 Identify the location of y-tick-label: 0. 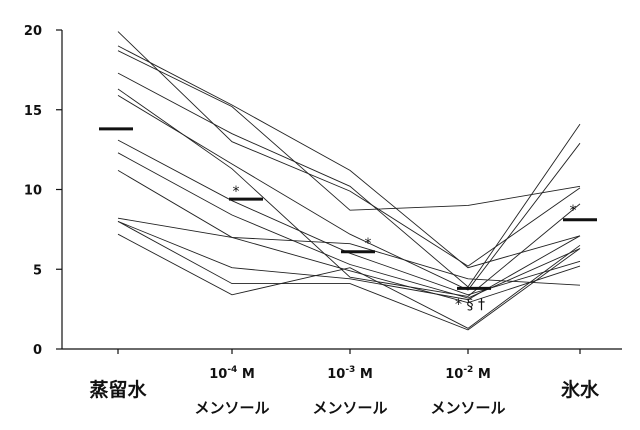
(37, 350).